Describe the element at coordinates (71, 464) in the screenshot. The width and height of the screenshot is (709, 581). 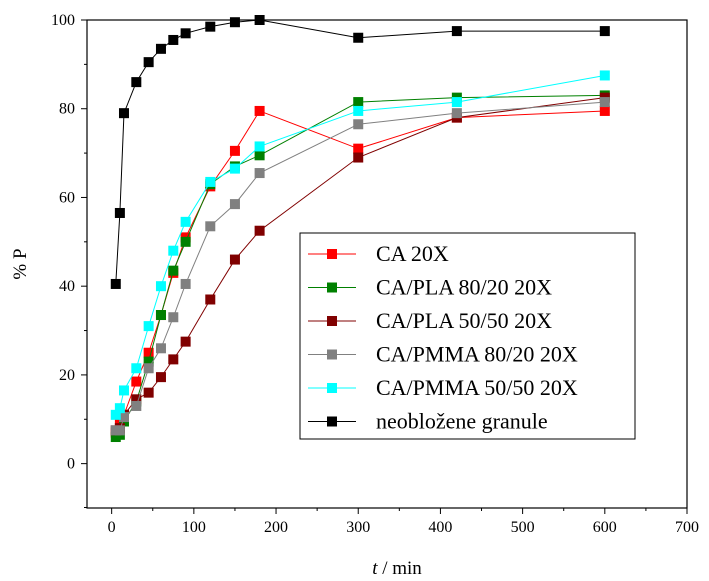
I see `y-tick-label: 0` at that location.